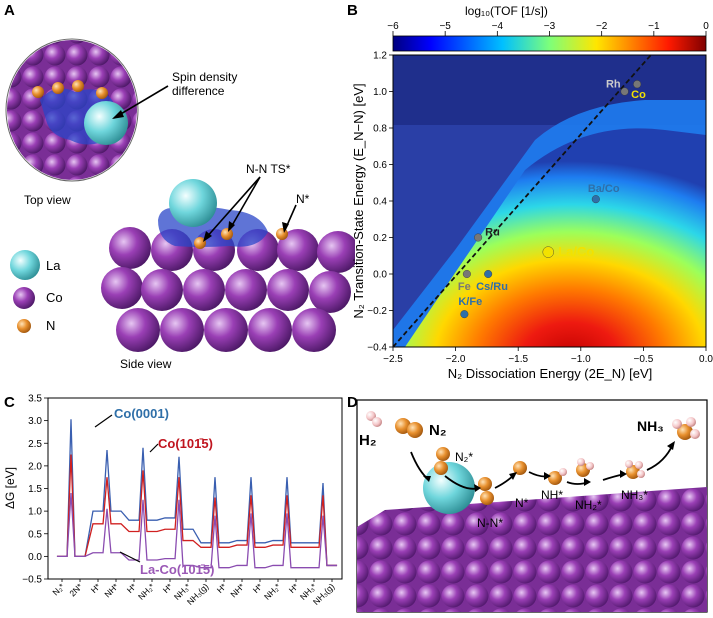 This screenshot has width=713, height=618. Describe the element at coordinates (76, 590) in the screenshot. I see `x-tick-label: 2N*` at that location.